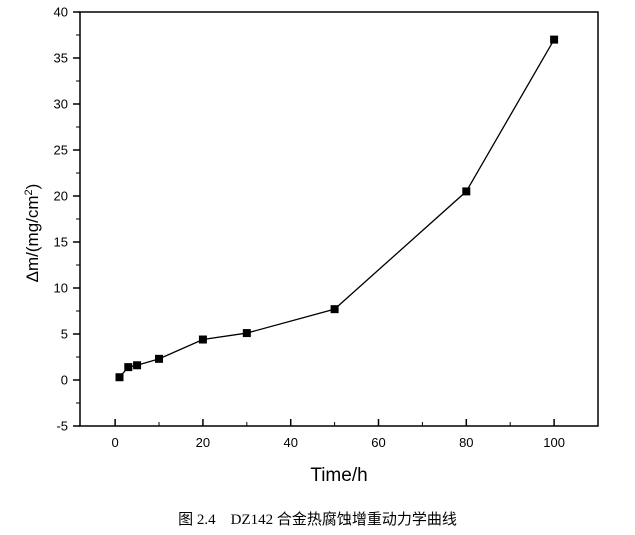 The width and height of the screenshot is (635, 535). I want to click on y-axis-label-superscript: 2, so click(29, 192).